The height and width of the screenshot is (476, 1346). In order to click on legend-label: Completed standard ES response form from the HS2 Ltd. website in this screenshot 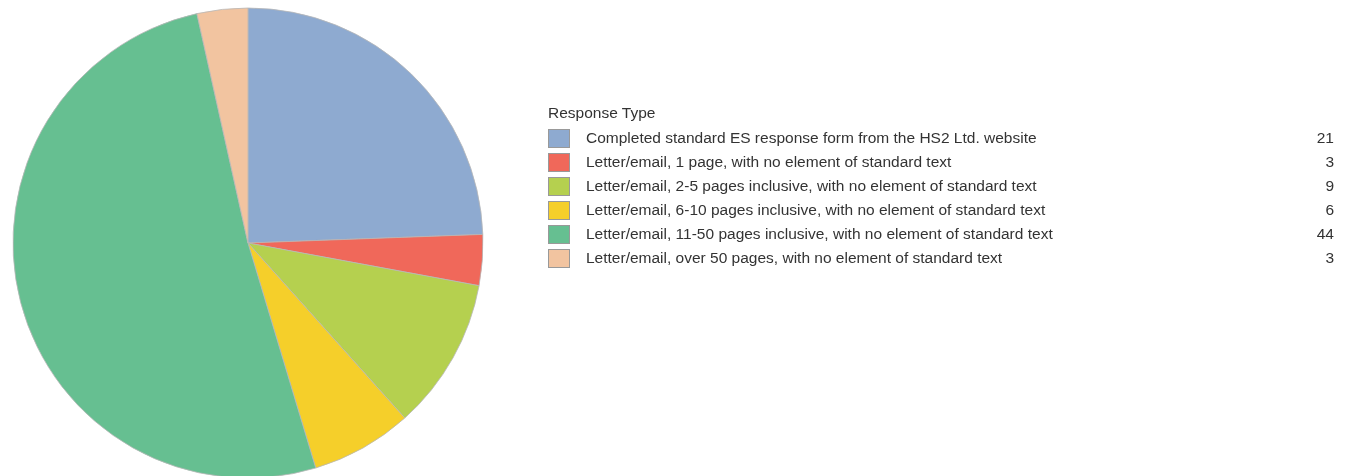, I will do `click(812, 138)`.